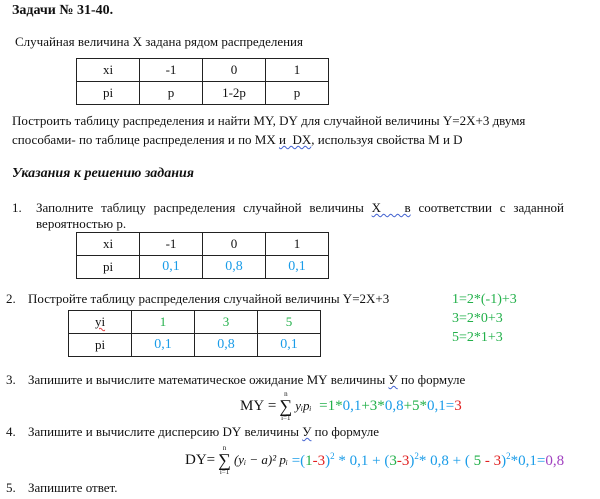  Describe the element at coordinates (309, 460) in the screenshot. I see `calc-segment: 1` at that location.